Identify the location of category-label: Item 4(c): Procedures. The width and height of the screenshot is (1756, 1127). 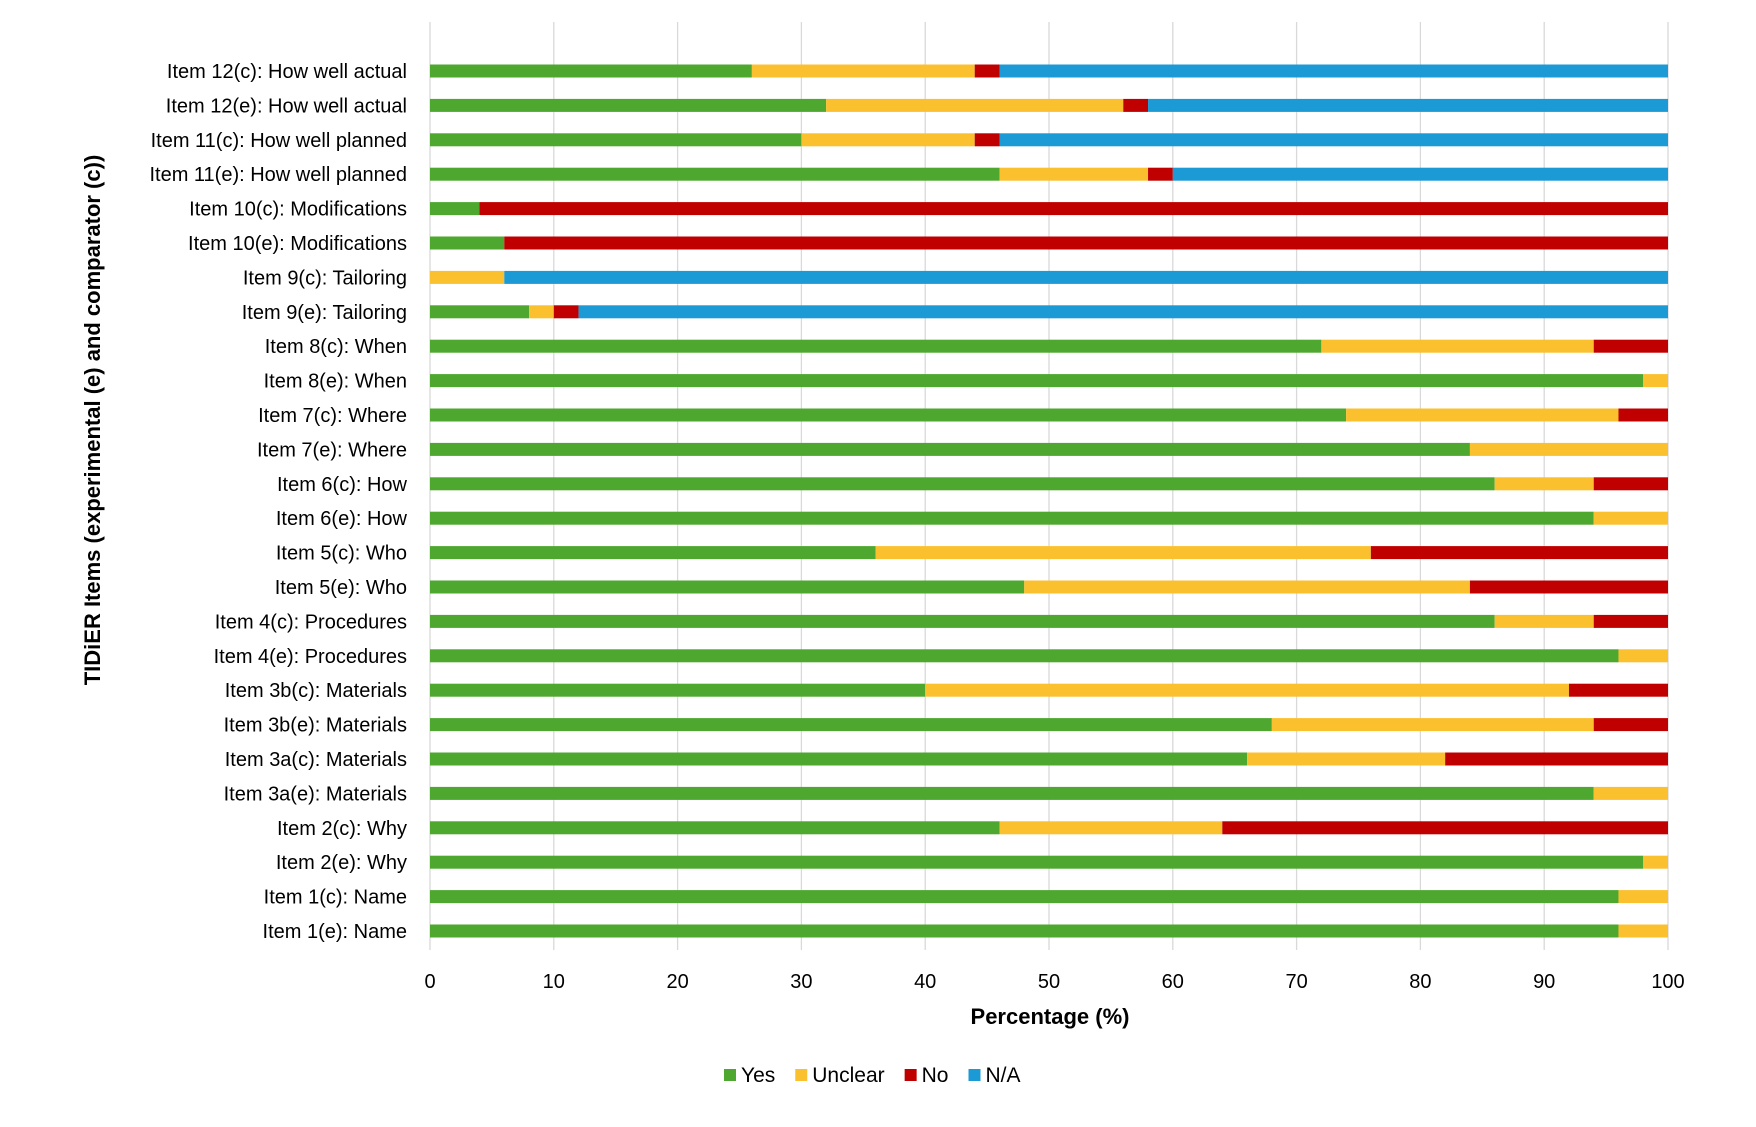
(311, 622).